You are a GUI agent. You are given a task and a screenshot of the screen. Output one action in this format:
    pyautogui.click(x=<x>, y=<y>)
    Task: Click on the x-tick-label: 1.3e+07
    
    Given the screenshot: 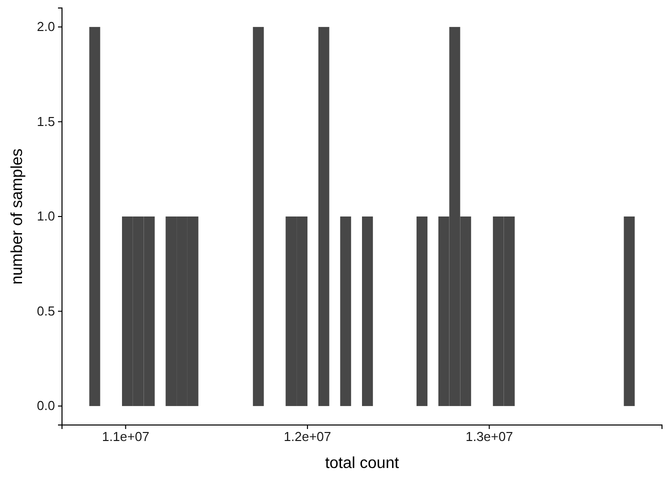 What is the action you would take?
    pyautogui.click(x=489, y=436)
    